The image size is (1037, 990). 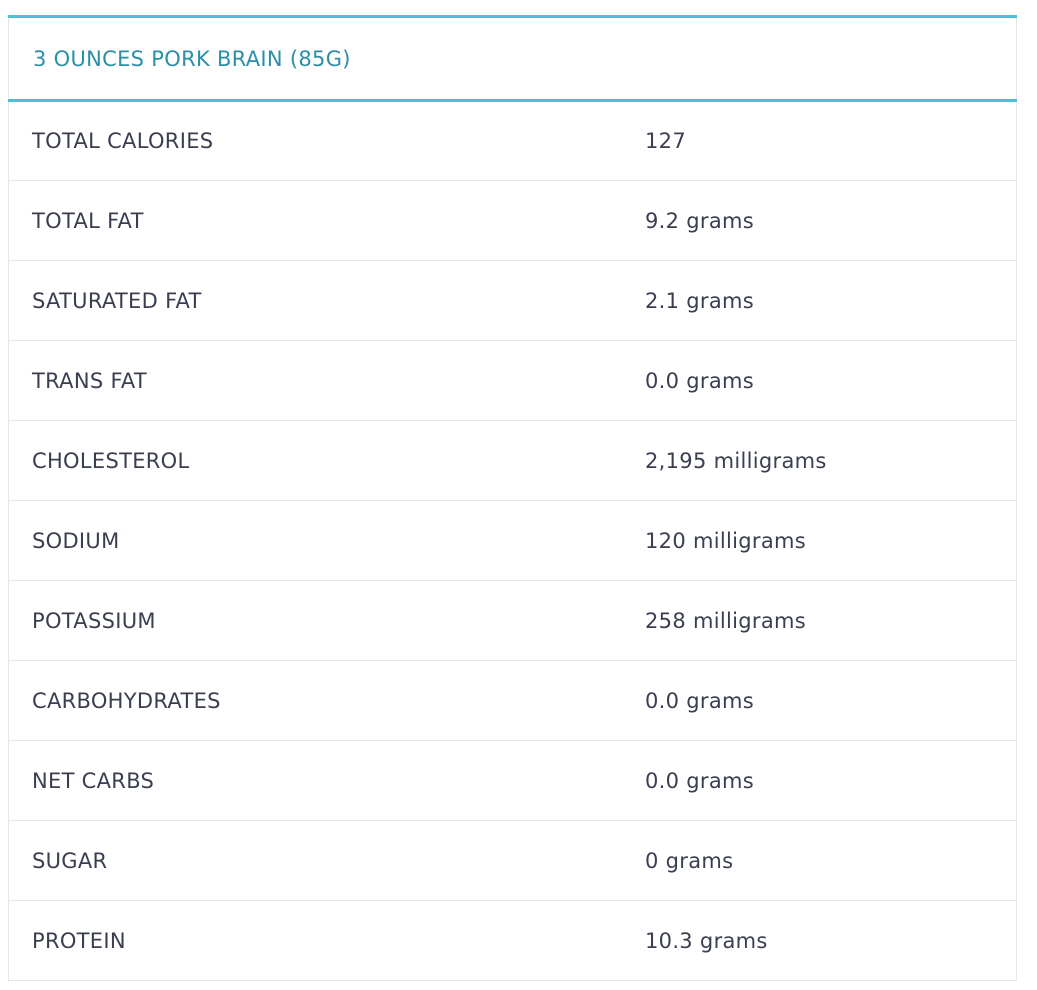 I want to click on row-label: TOTAL FAT, so click(x=88, y=220).